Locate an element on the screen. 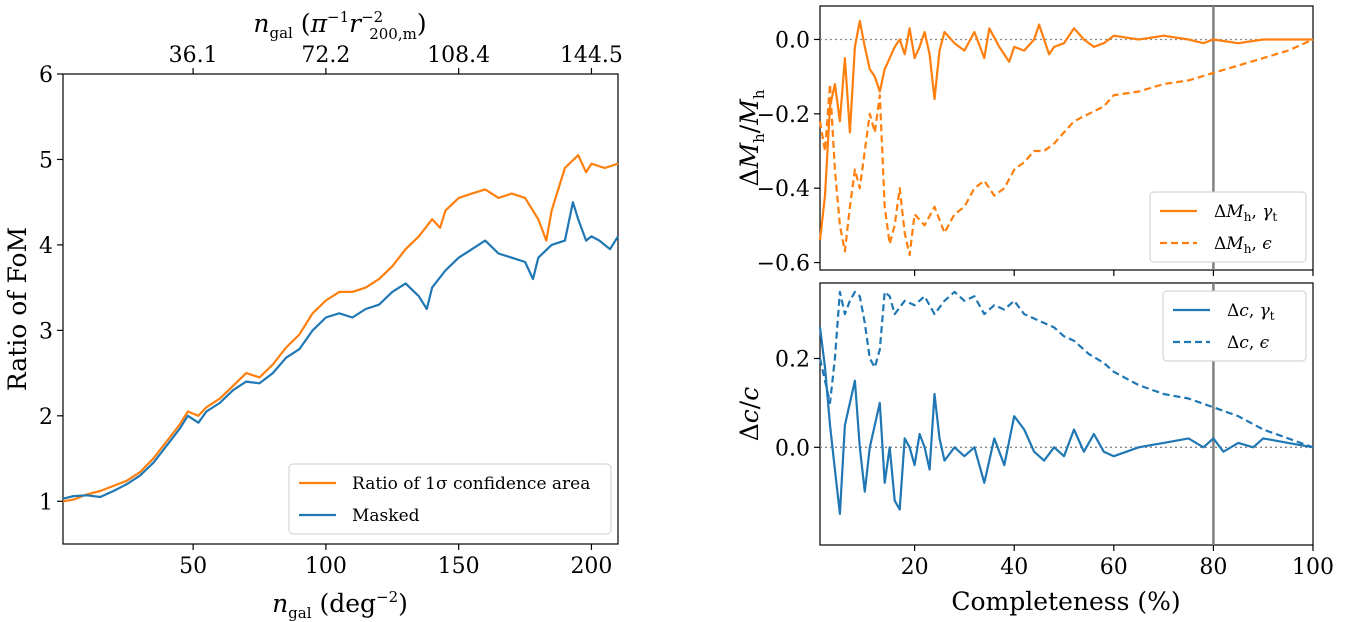 The width and height of the screenshot is (1363, 622). legend-label-dc-eps: Δc, ϵ is located at coordinates (1248, 343).